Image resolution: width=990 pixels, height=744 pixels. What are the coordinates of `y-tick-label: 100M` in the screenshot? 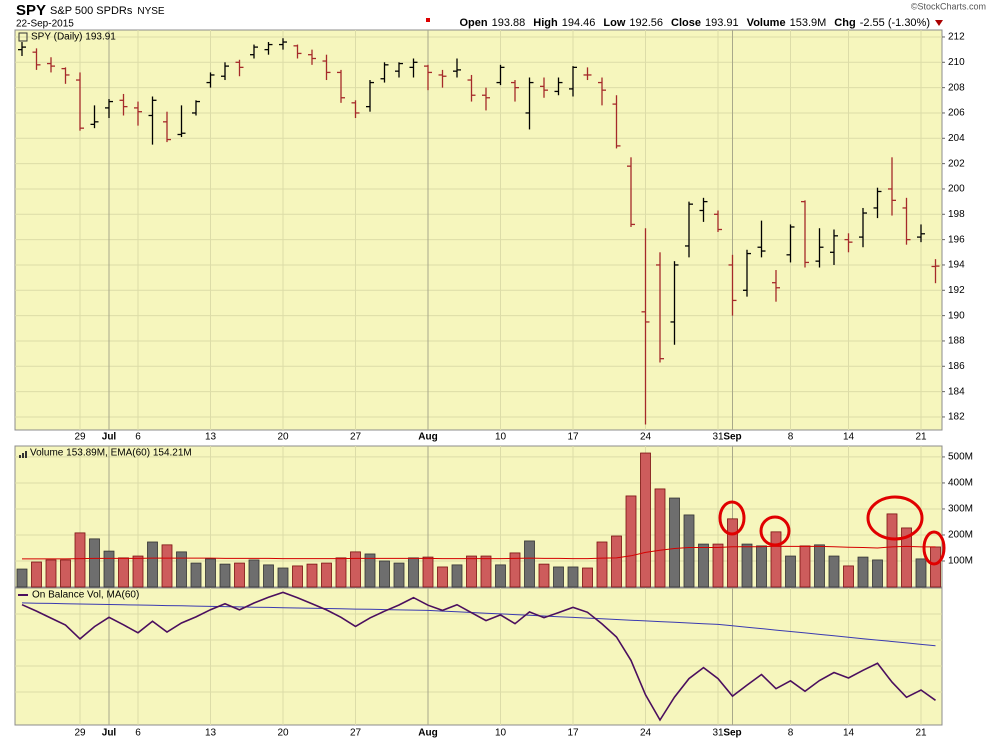 It's located at (960, 561).